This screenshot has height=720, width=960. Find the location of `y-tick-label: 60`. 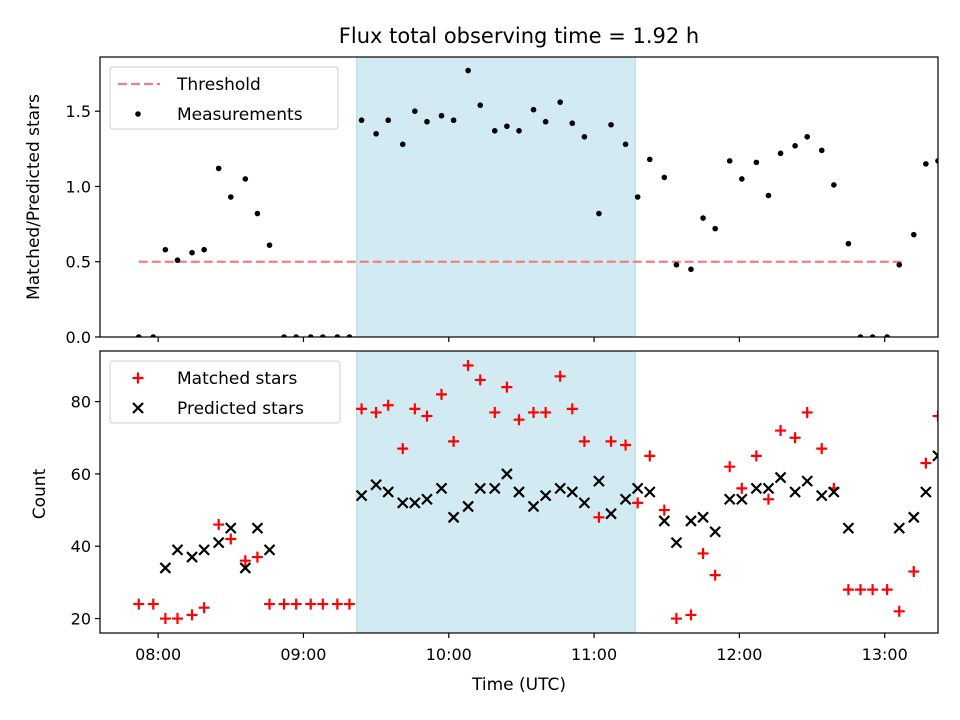

y-tick-label: 60 is located at coordinates (81, 474).